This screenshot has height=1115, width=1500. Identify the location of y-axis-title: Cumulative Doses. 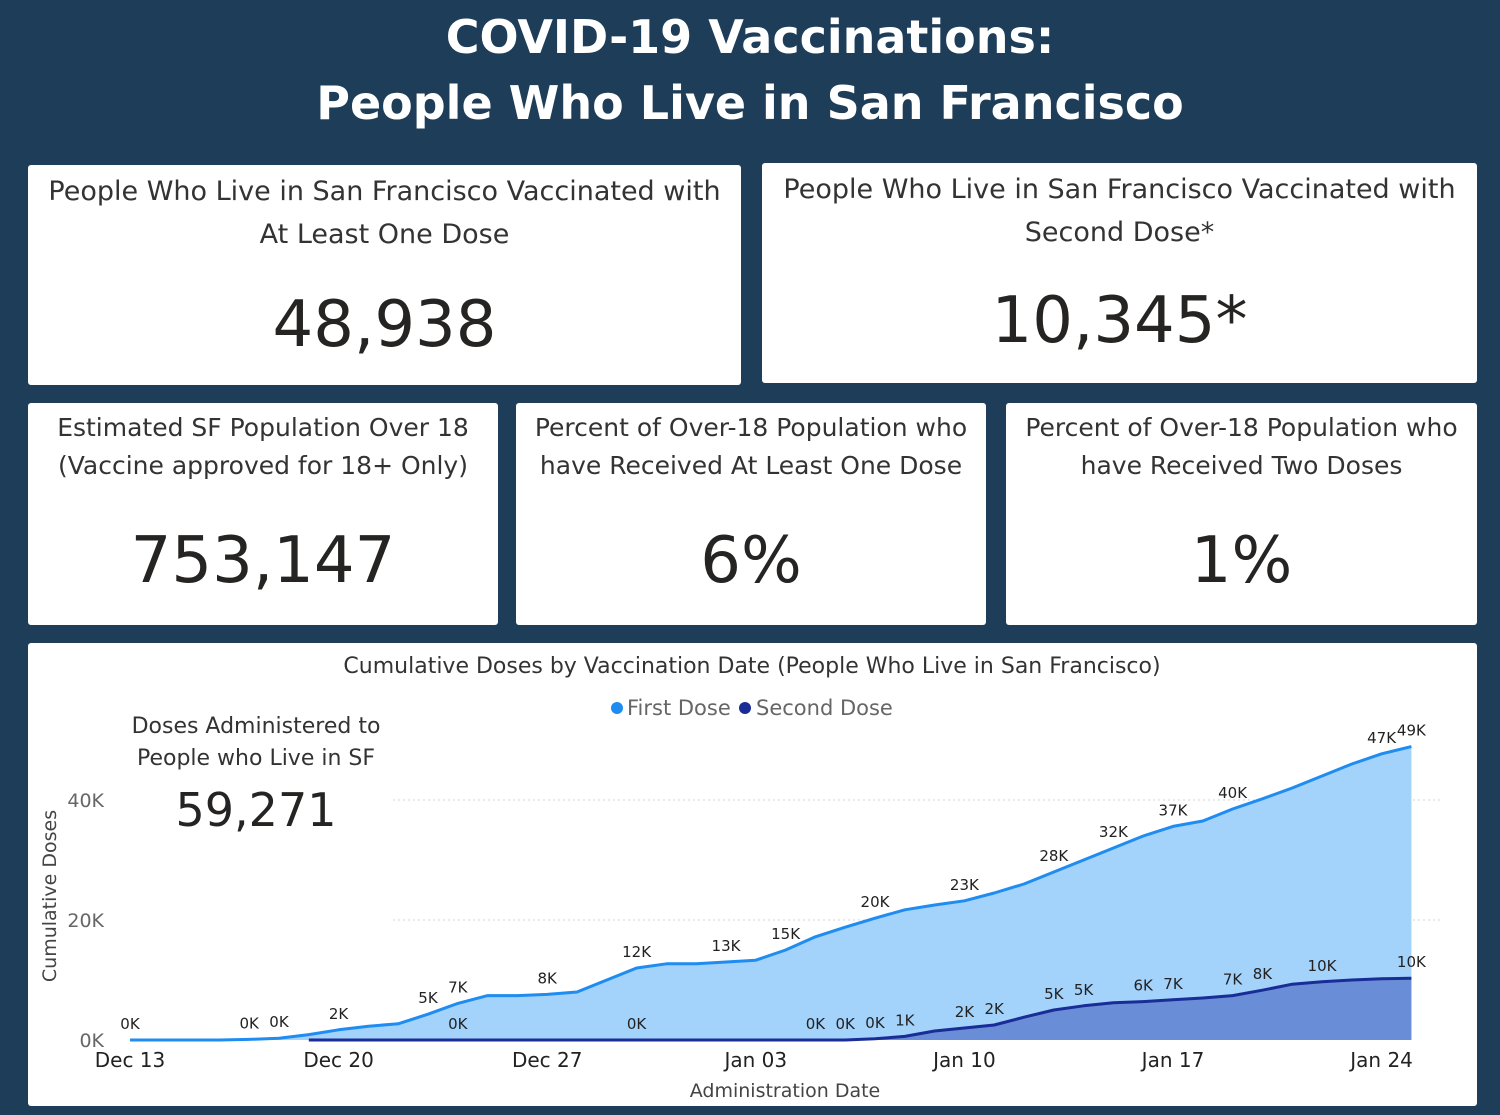
(50, 896).